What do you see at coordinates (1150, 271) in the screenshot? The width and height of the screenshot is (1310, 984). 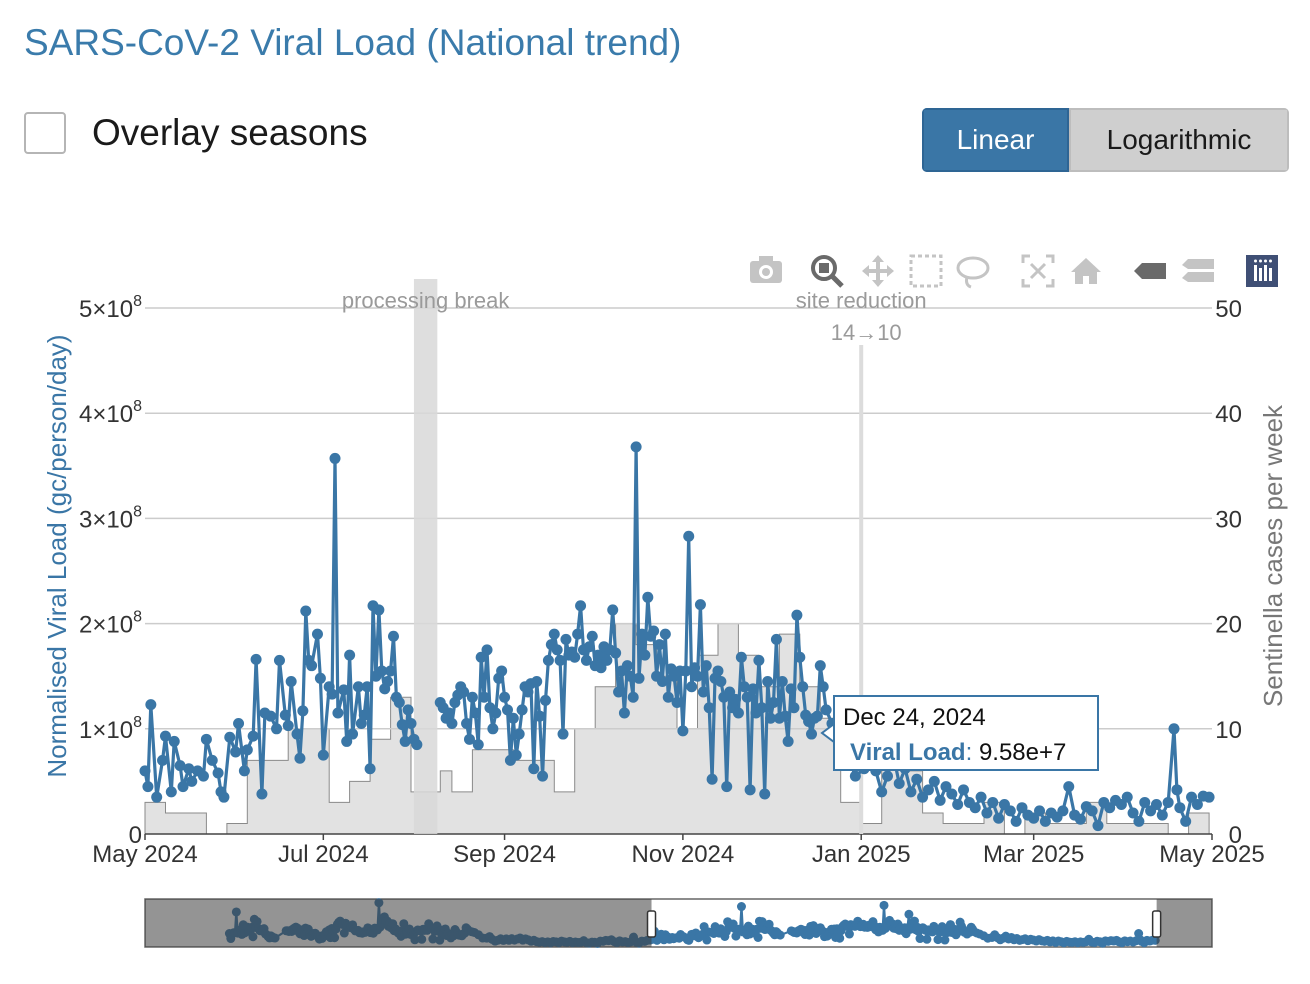 I see `hover-closest-icon` at bounding box center [1150, 271].